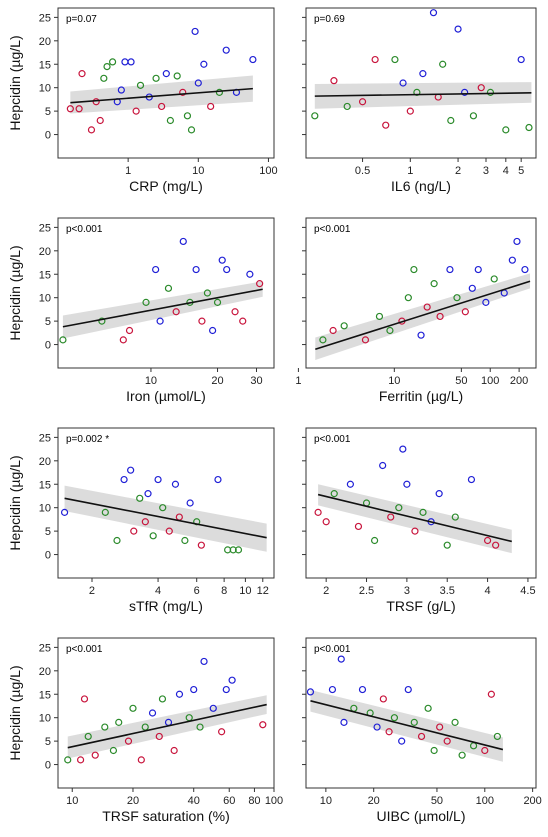 The height and width of the screenshot is (837, 548). I want to click on x-axis-title: UIBC (µmol/L), so click(421, 816).